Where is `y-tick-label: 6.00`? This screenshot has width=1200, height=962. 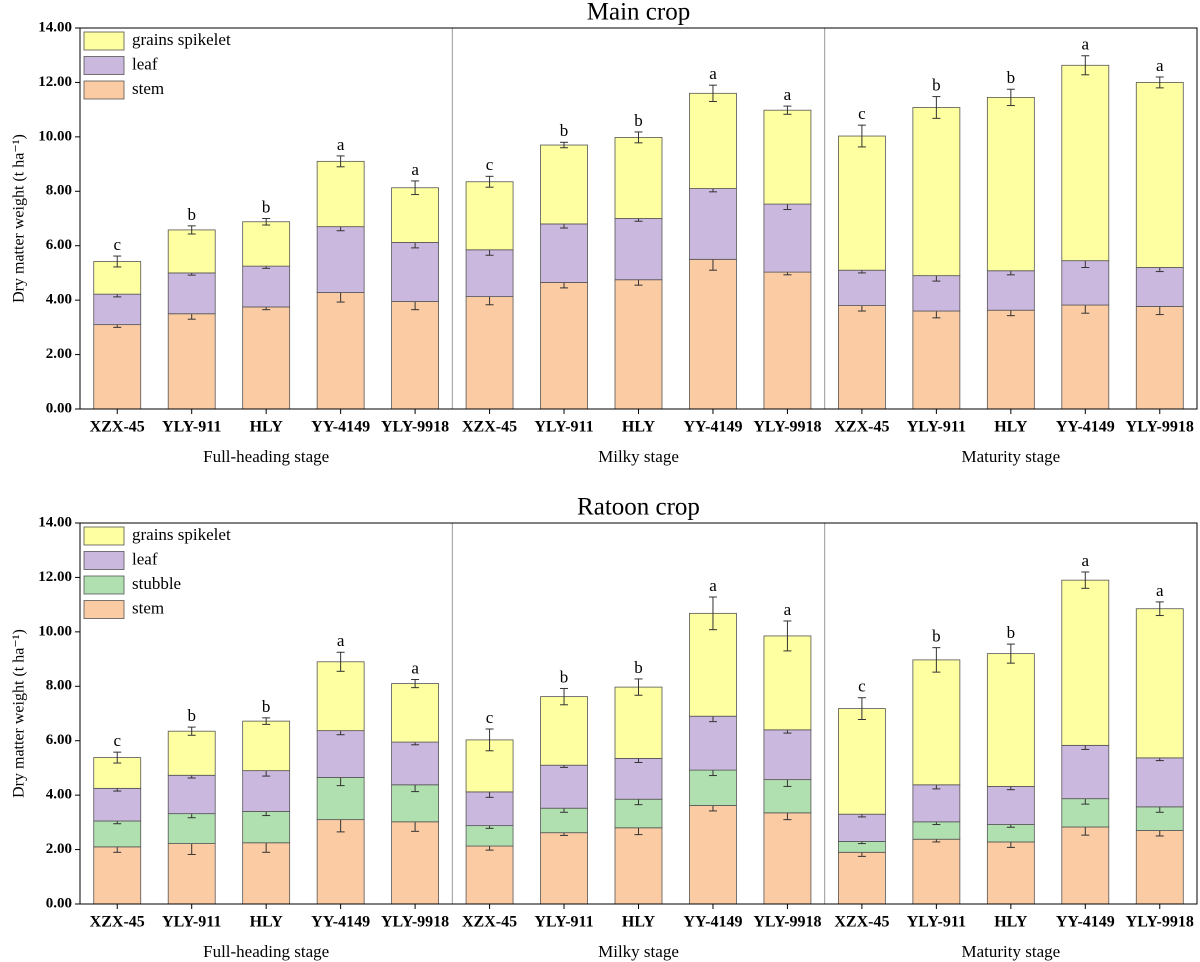 y-tick-label: 6.00 is located at coordinates (59, 740).